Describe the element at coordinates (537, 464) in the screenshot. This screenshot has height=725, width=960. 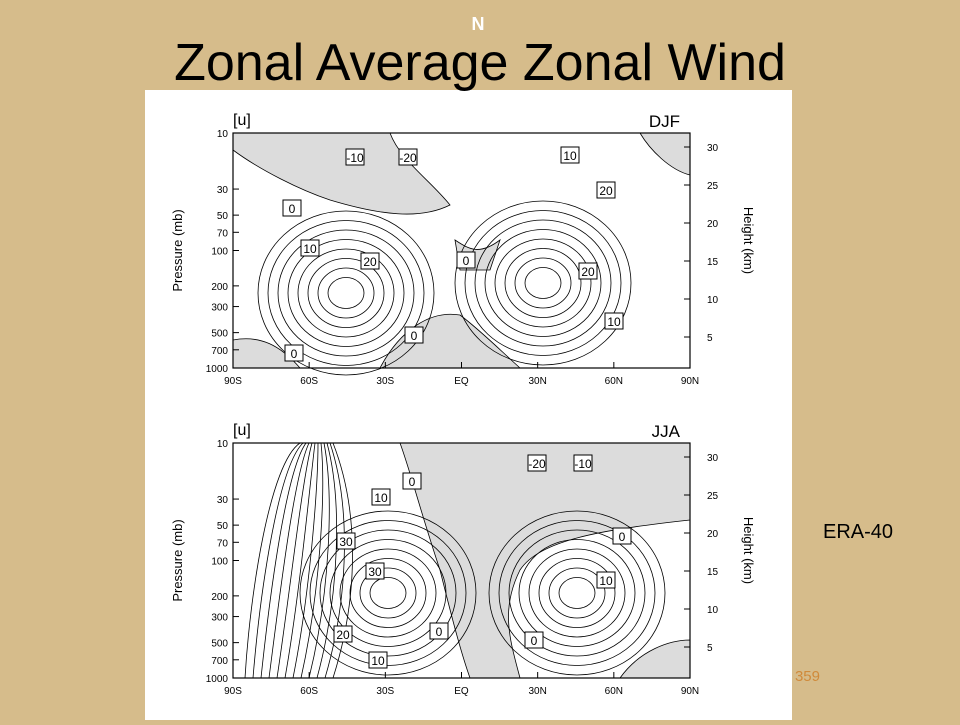
I see `contour-label: -20` at that location.